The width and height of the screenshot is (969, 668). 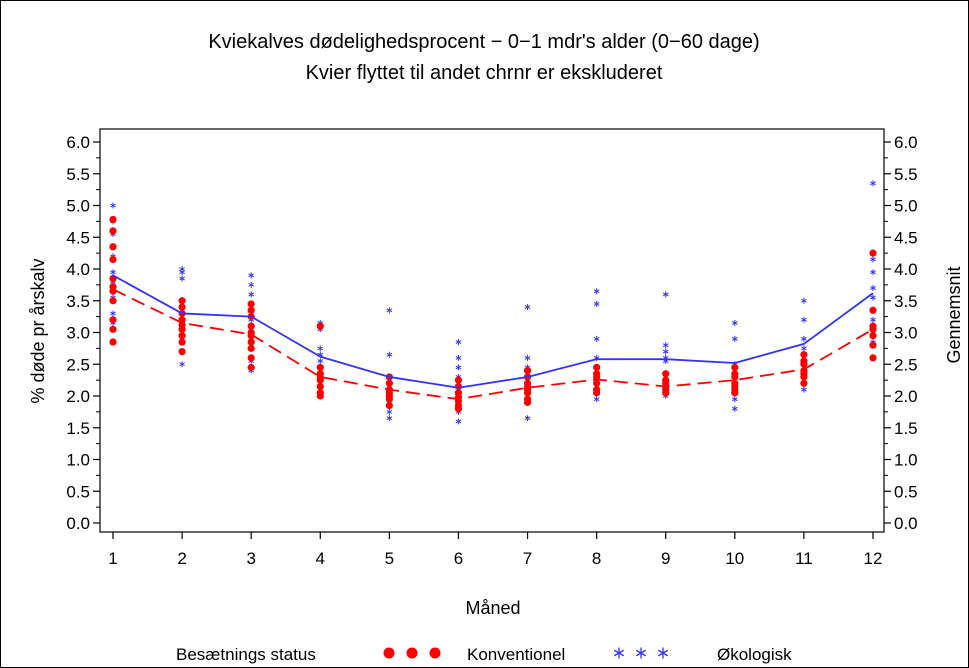 What do you see at coordinates (906, 460) in the screenshot?
I see `y2-tick-label: 1.0` at bounding box center [906, 460].